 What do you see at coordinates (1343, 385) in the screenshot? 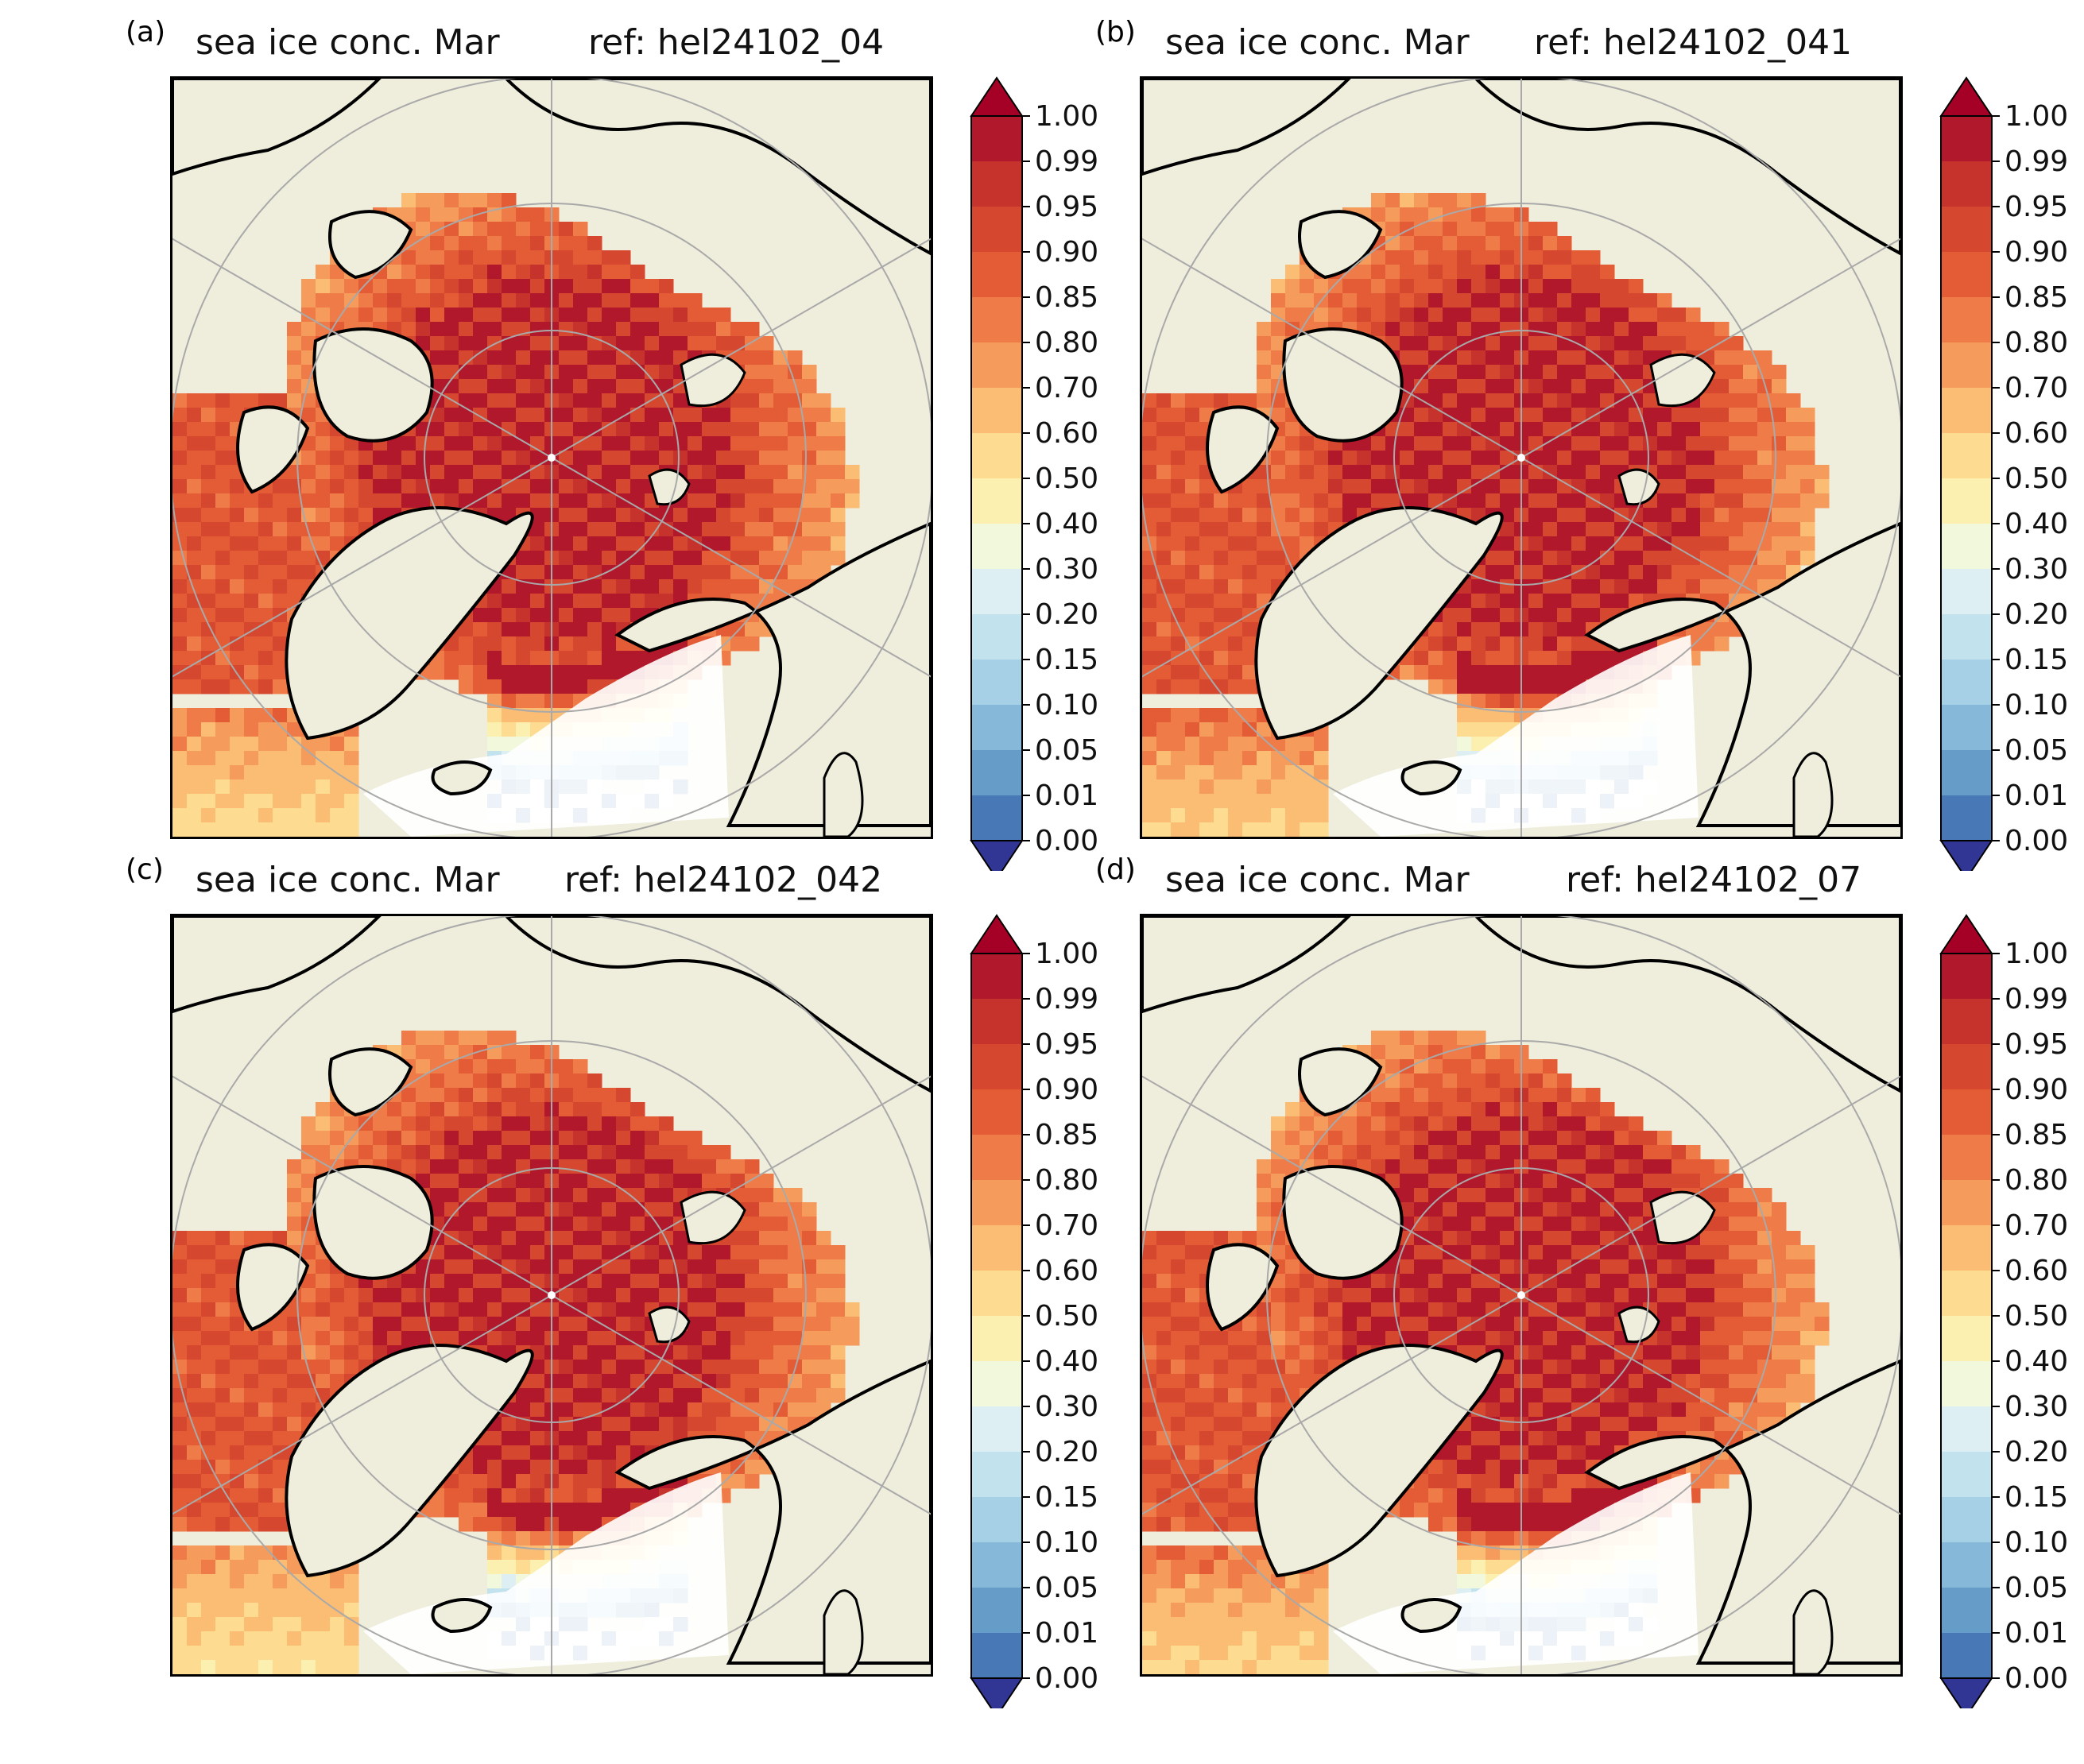
I see `archipelago-coastline` at bounding box center [1343, 385].